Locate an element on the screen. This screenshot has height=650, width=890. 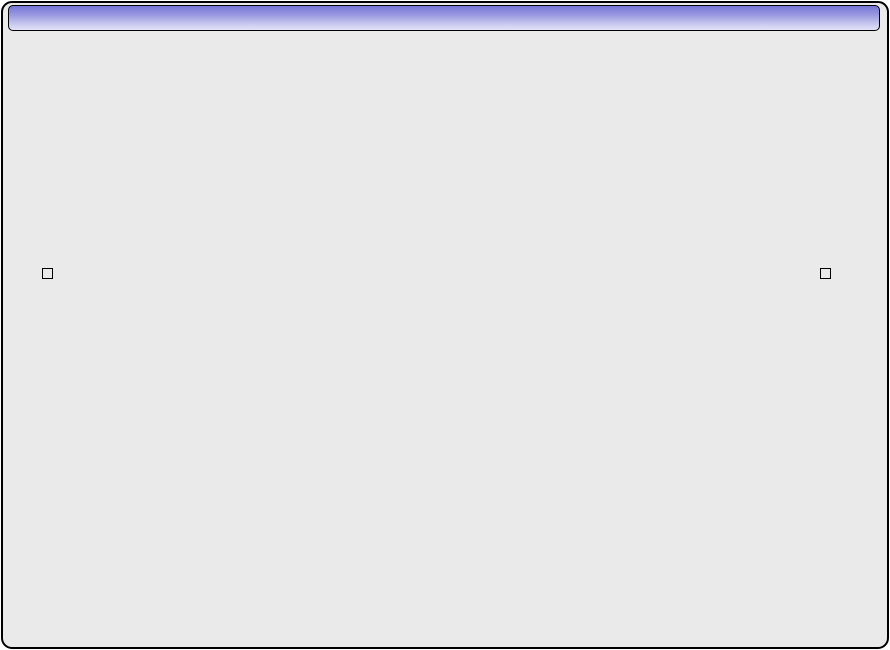
legend-silver is located at coordinates (829, 273).